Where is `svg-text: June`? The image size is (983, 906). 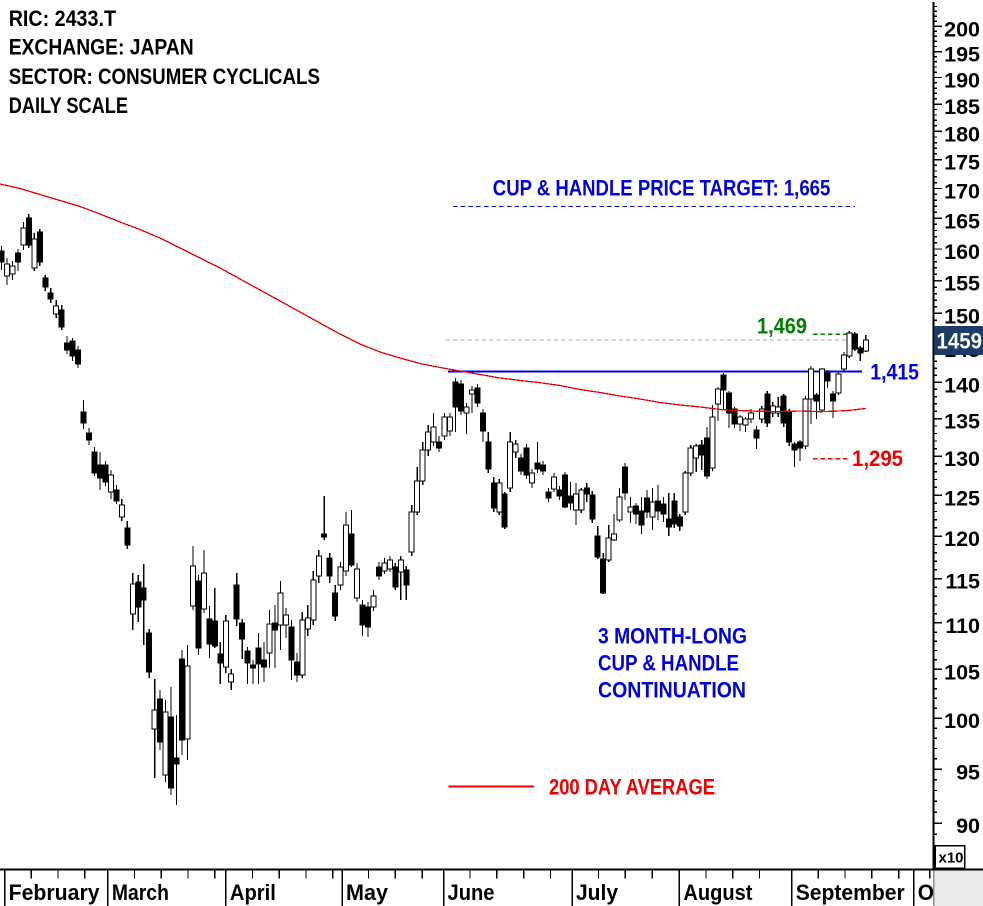 svg-text: June is located at coordinates (471, 892).